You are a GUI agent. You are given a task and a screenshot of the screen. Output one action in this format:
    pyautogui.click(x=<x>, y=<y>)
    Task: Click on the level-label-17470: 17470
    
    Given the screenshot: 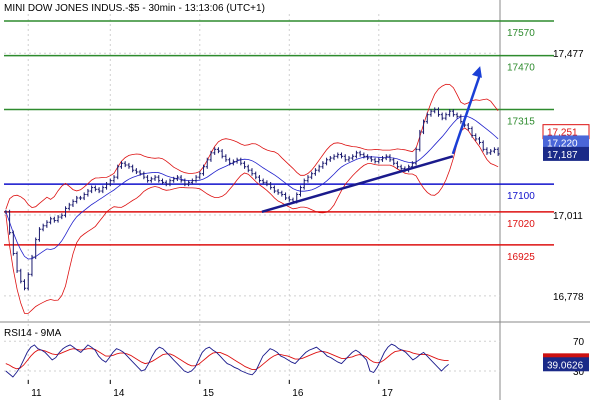 What is the action you would take?
    pyautogui.click(x=521, y=68)
    